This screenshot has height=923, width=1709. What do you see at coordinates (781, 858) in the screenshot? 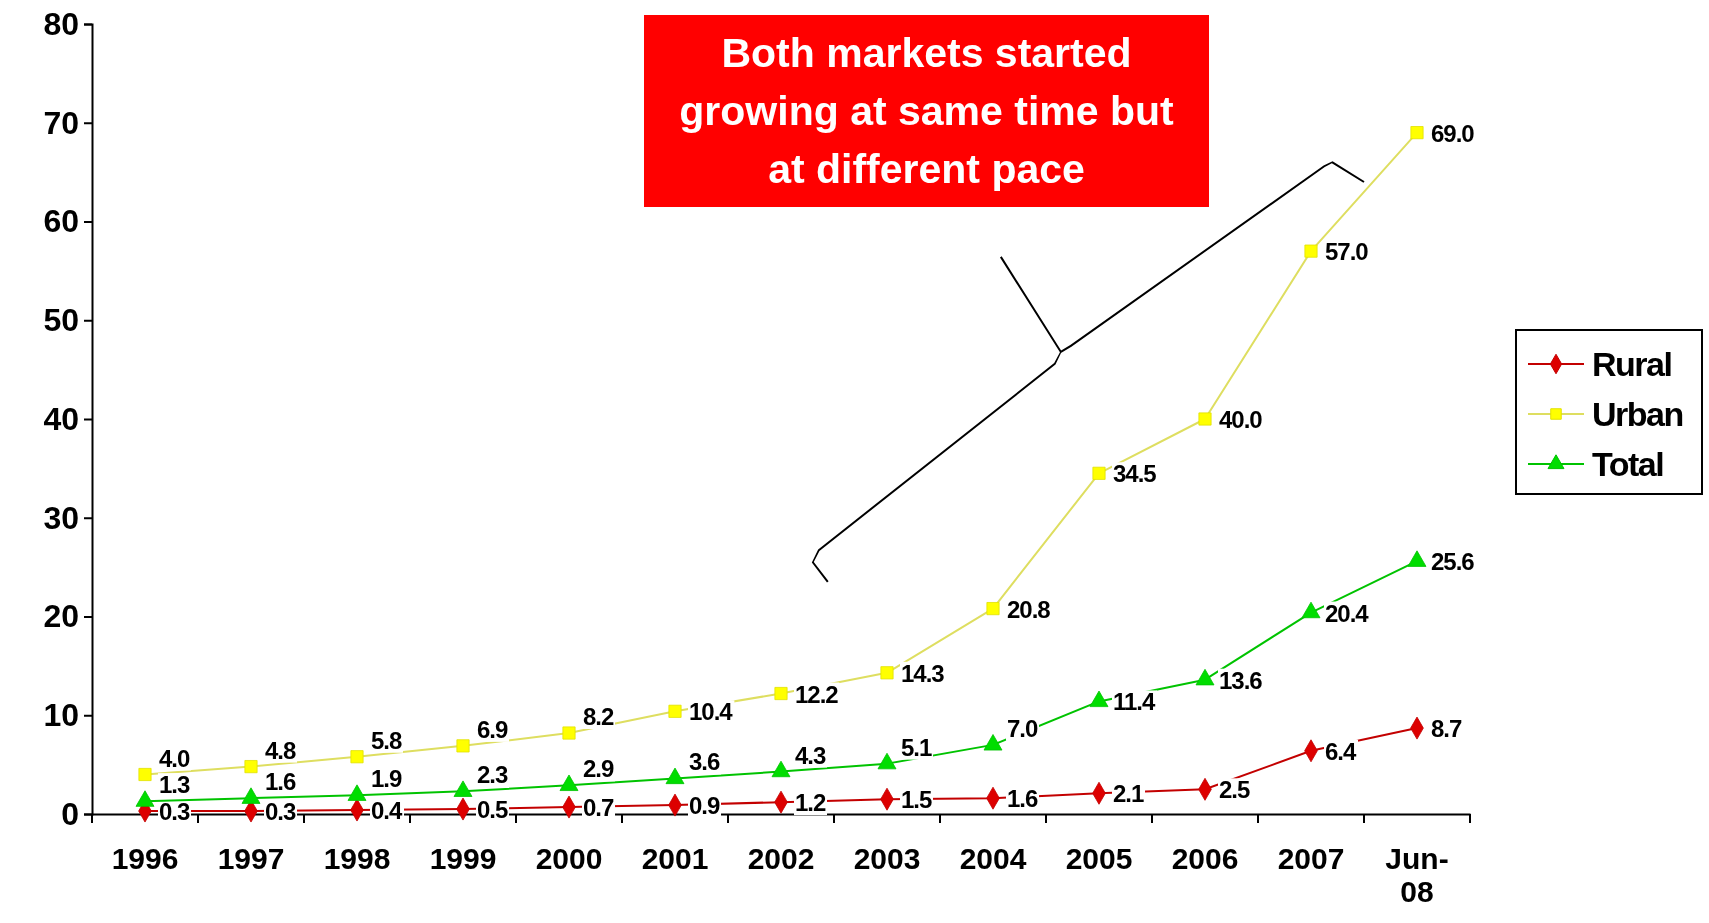
I see `x-tick-label: 2002` at bounding box center [781, 858].